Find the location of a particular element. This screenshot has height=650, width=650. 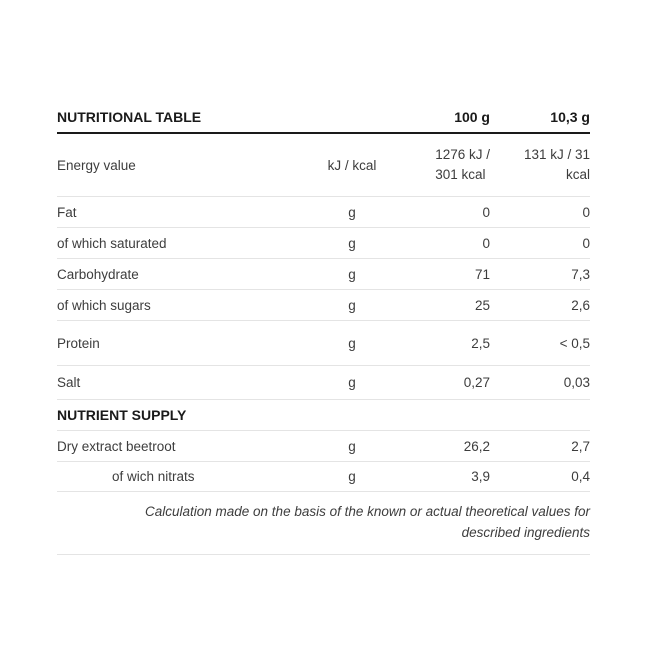

nutrition-table-header: NUTRITIONAL TABLE 100 g 10,3 g is located at coordinates (323, 119).